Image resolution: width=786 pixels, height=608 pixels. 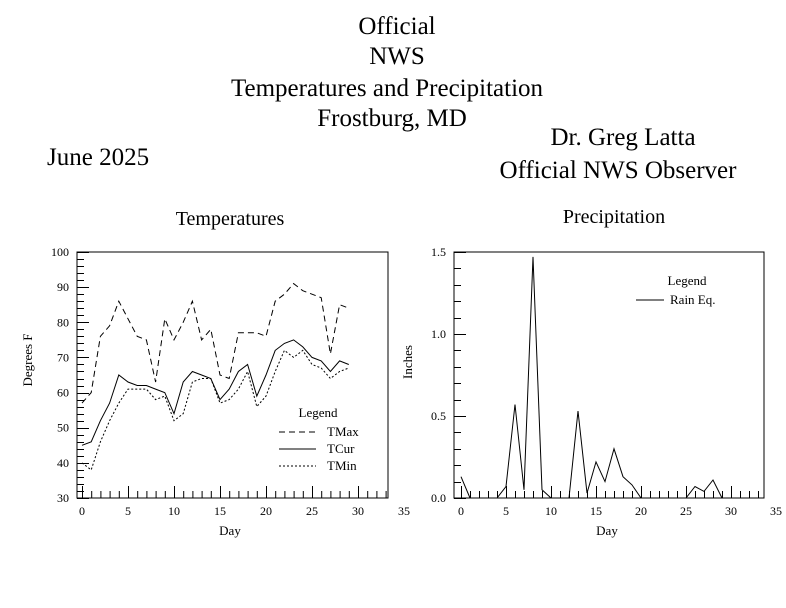 What do you see at coordinates (220, 511) in the screenshot?
I see `temperature-x-tick-label: 15` at bounding box center [220, 511].